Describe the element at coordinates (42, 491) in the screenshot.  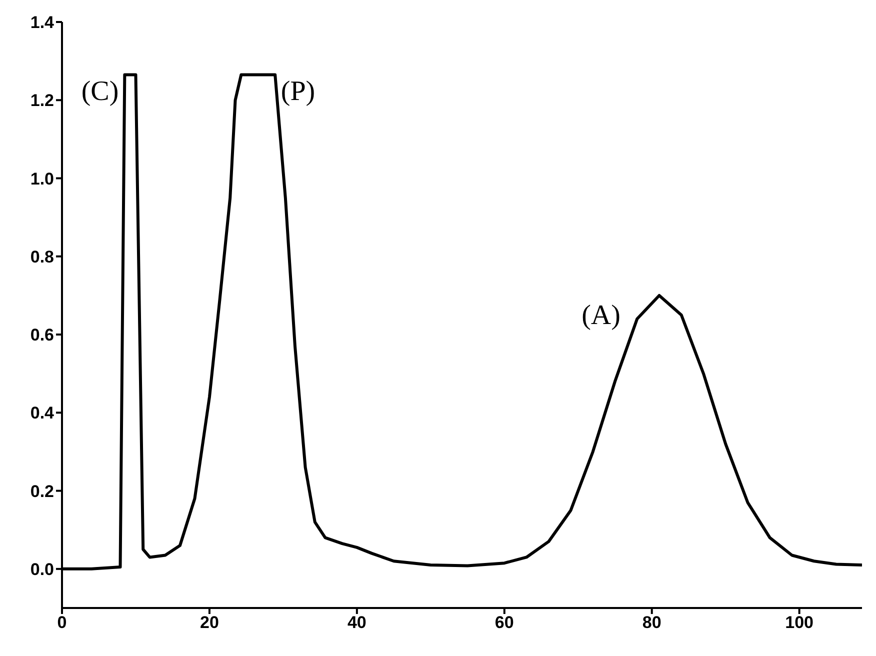
I see `y-tick-label: 0.2` at that location.